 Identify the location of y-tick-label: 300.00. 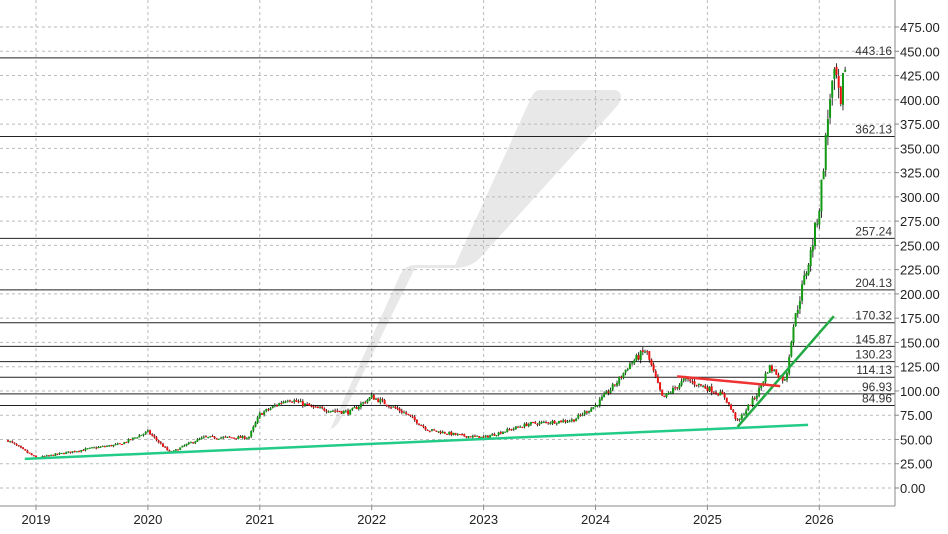
(920, 197).